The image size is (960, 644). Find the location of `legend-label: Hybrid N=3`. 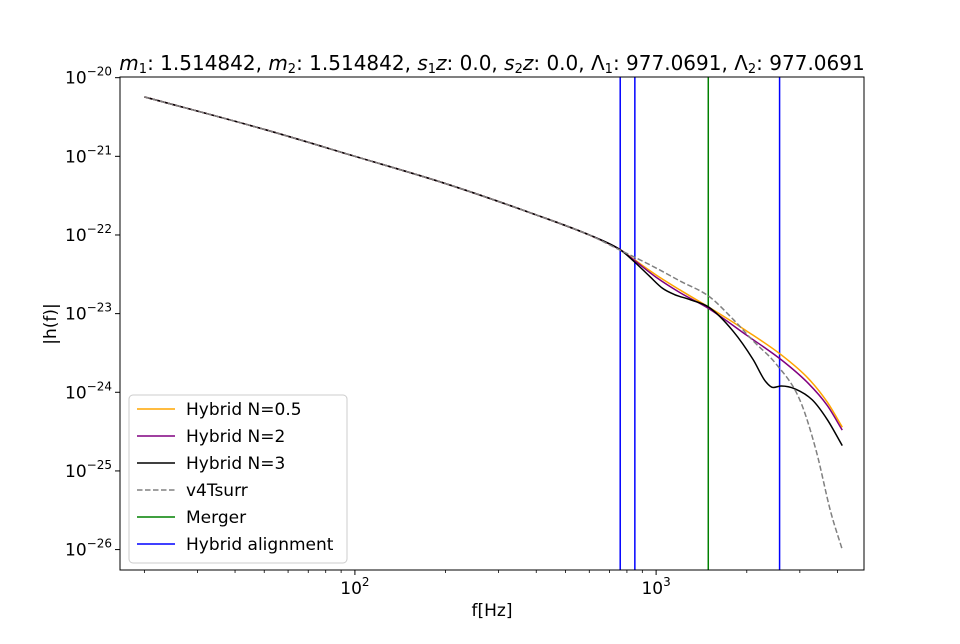

legend-label: Hybrid N=3 is located at coordinates (235, 464).